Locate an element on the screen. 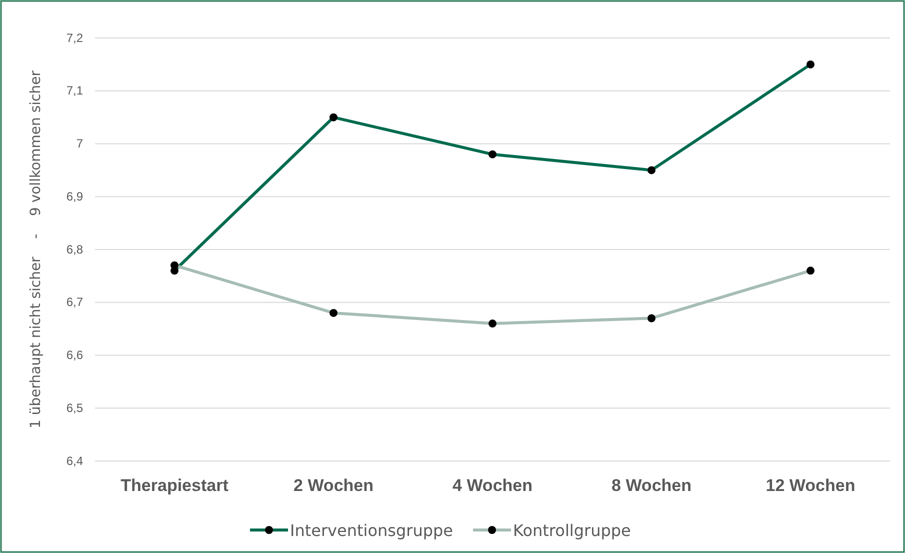 The image size is (905, 553). y-axis-title: 1 überhaupt nicht sicher - 9 vollkommen sicher is located at coordinates (36, 249).